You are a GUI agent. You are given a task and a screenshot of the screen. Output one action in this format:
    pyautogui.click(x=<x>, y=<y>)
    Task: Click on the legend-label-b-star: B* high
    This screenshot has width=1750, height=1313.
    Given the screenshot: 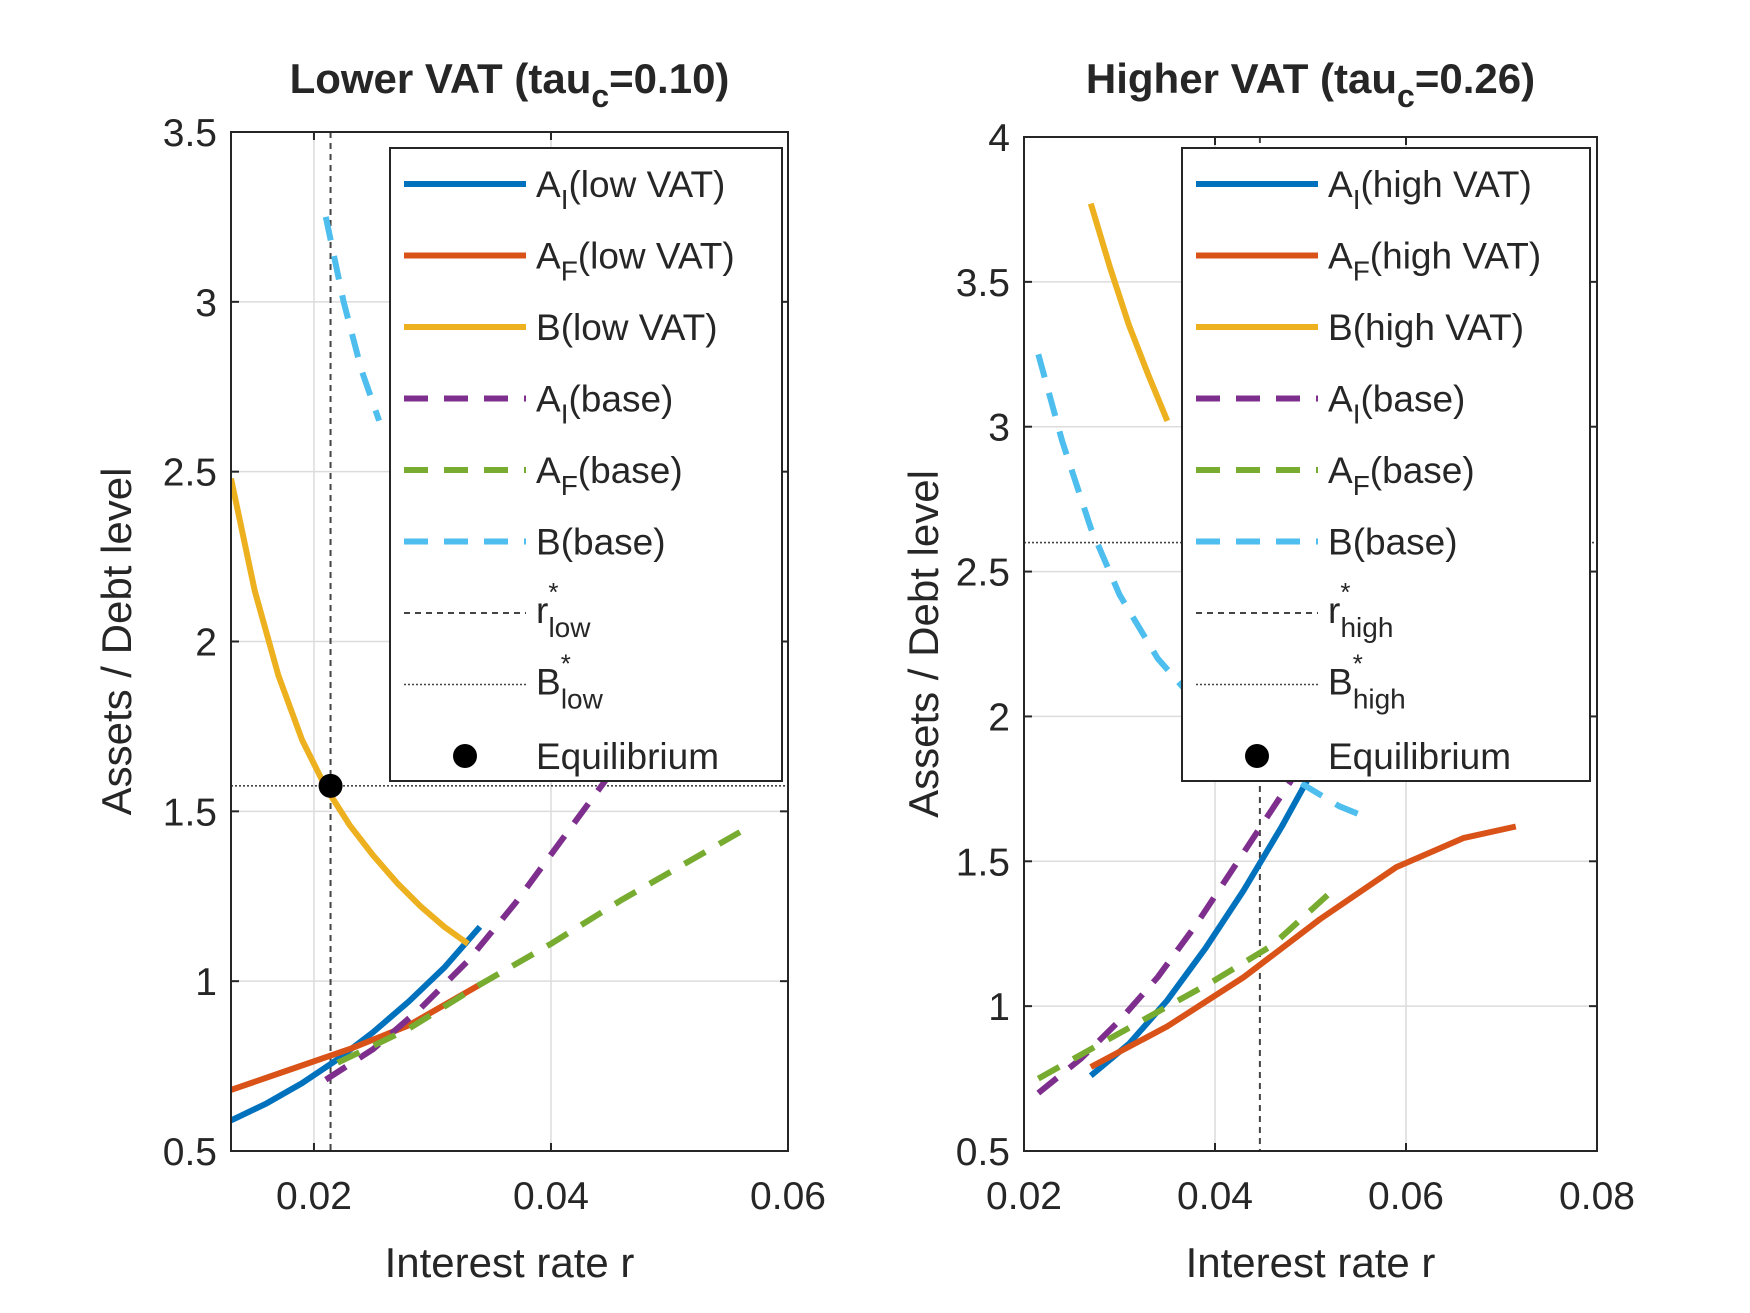 What is the action you would take?
    pyautogui.click(x=1367, y=682)
    